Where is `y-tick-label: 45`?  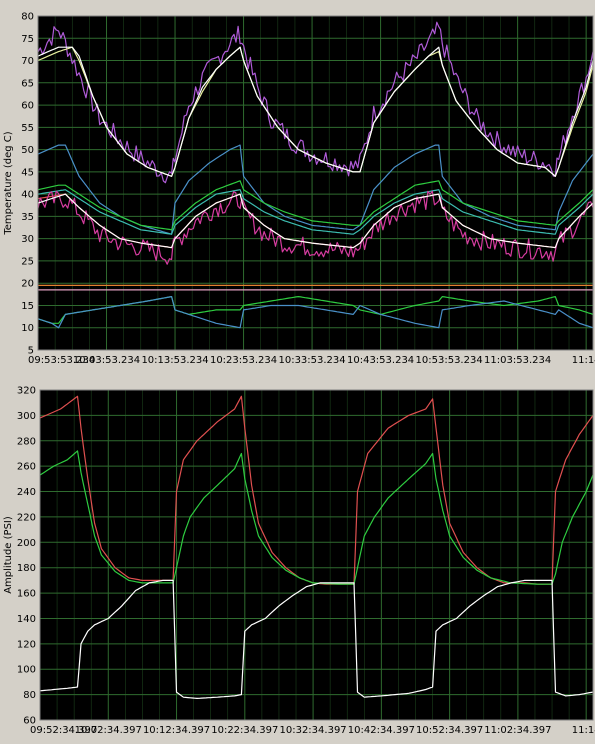 y-tick-label: 45 is located at coordinates (27, 172).